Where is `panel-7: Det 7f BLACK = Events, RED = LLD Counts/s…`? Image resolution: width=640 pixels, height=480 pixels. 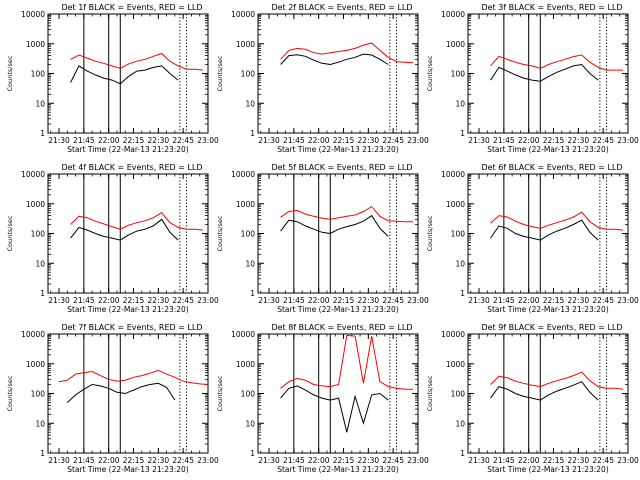
panel-7: Det 7f BLACK = Events, RED = LLD Counts/s… is located at coordinates (112, 398).